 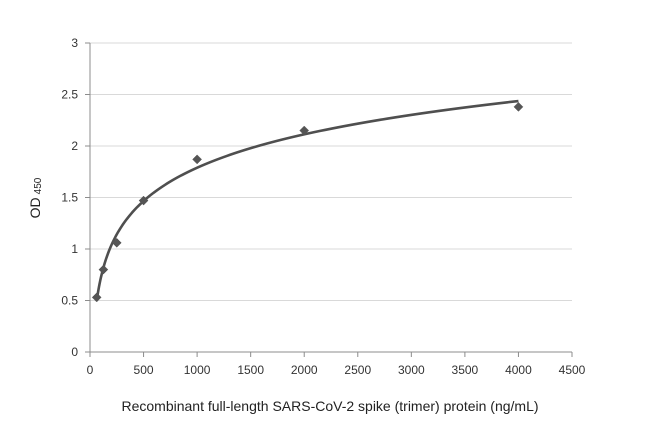 I want to click on x-tick-label: 500, so click(x=144, y=370).